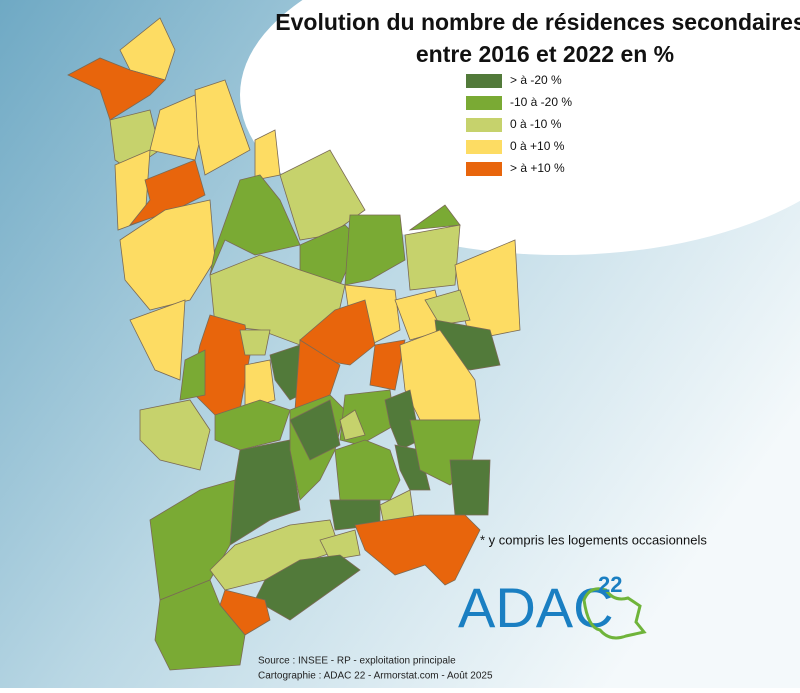 The height and width of the screenshot is (693, 800). I want to click on logo-shape, so click(614, 613).